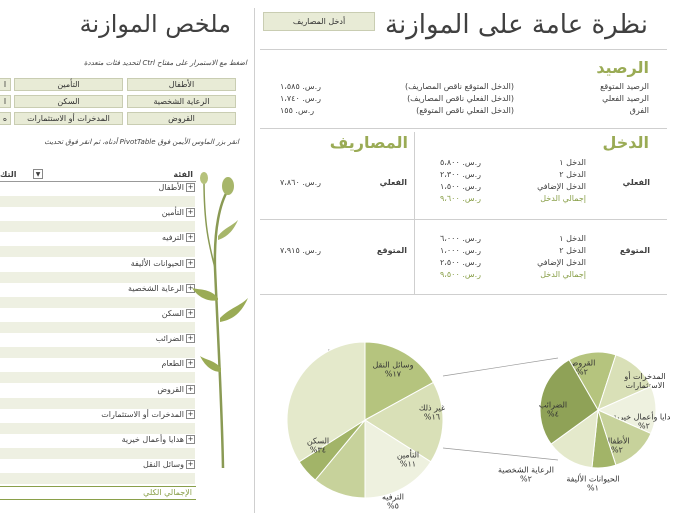  Describe the element at coordinates (8, 174) in the screenshot. I see `pivot-header-left: التك` at that location.